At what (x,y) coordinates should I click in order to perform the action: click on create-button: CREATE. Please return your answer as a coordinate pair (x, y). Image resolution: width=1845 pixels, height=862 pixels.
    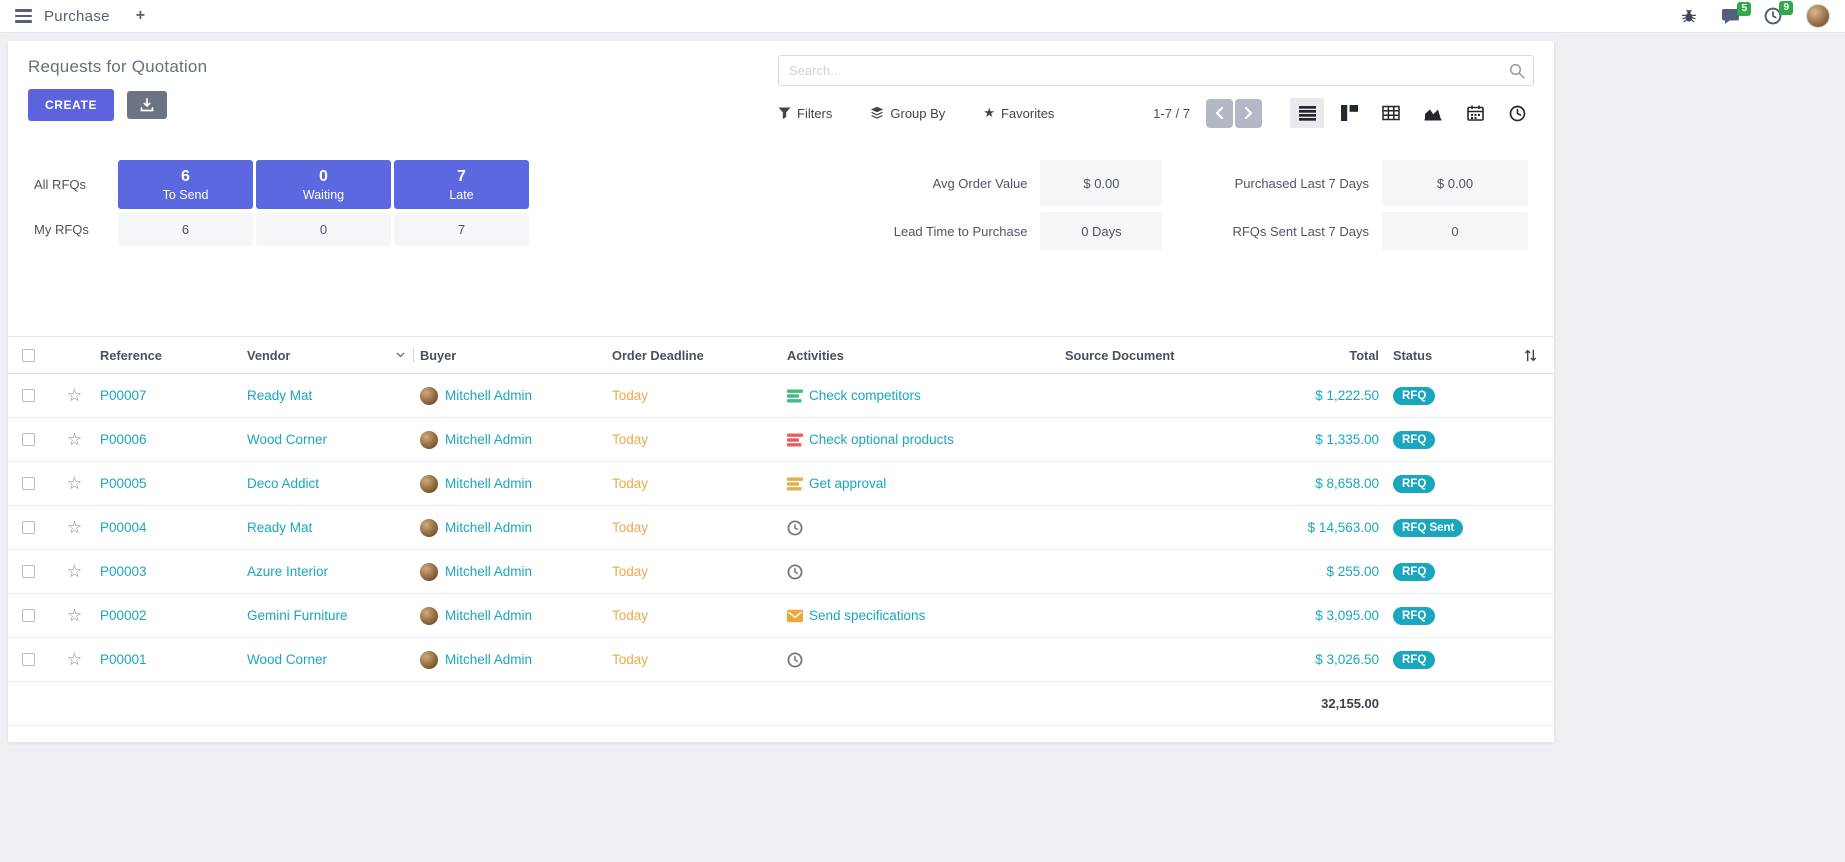
    Looking at the image, I should click on (71, 105).